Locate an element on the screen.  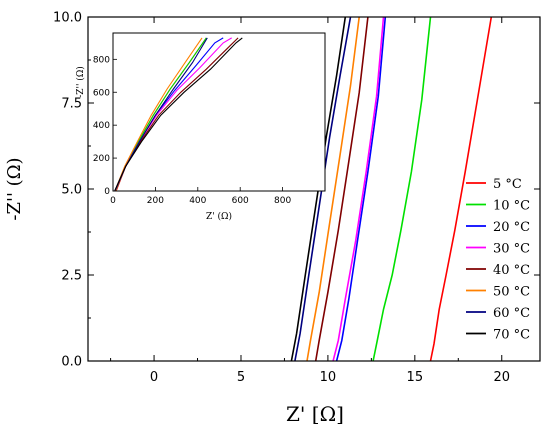
inset-y-tick-label: 200 is located at coordinates (101, 159).